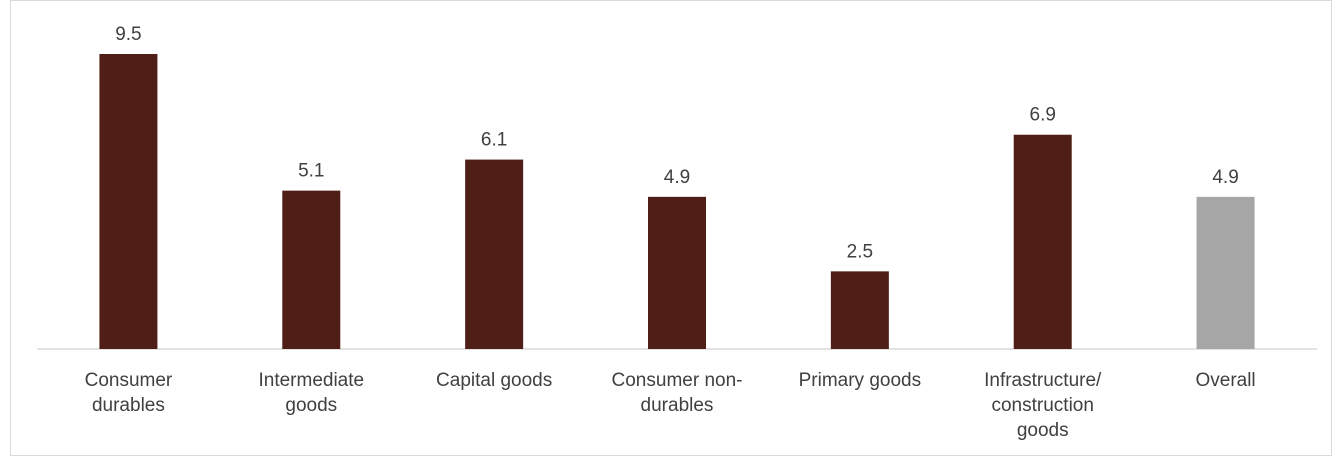  I want to click on category-label-line: Primary goods, so click(860, 380).